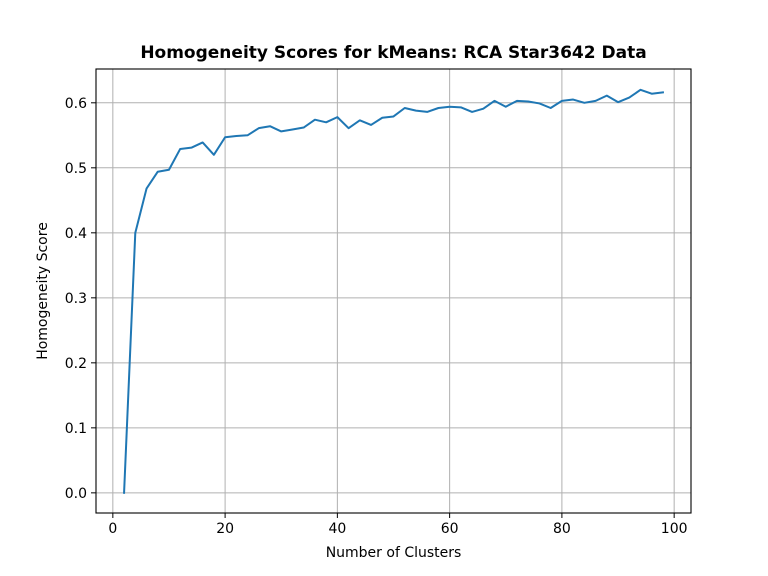  What do you see at coordinates (450, 529) in the screenshot?
I see `x-tick-label: 60` at bounding box center [450, 529].